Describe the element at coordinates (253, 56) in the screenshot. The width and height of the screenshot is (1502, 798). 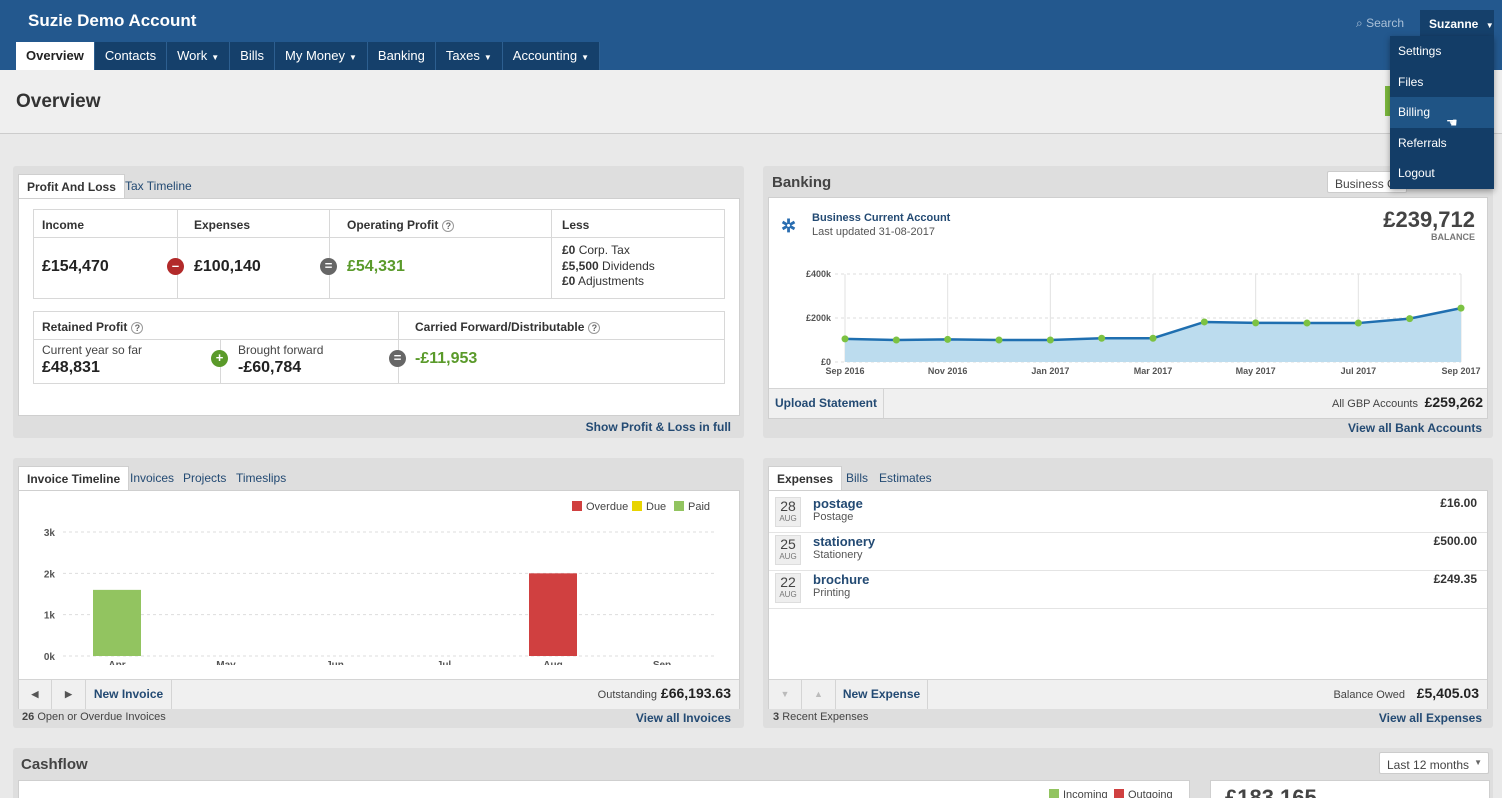
I see `nav-bills: Bills` at that location.